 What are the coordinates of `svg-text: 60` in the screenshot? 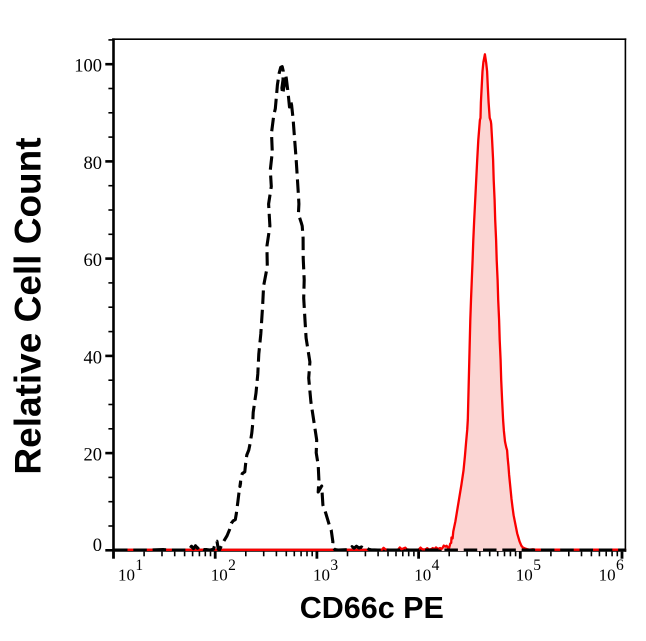 It's located at (93, 261).